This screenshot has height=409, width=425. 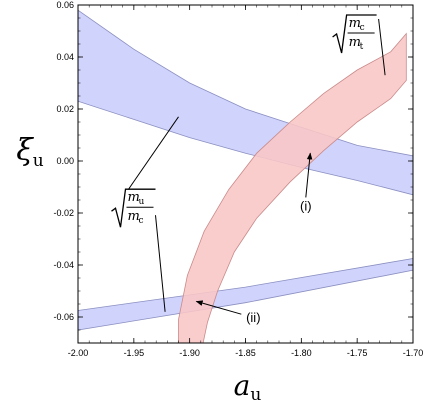 I want to click on y-tick-label: 0.04, so click(x=65, y=57).